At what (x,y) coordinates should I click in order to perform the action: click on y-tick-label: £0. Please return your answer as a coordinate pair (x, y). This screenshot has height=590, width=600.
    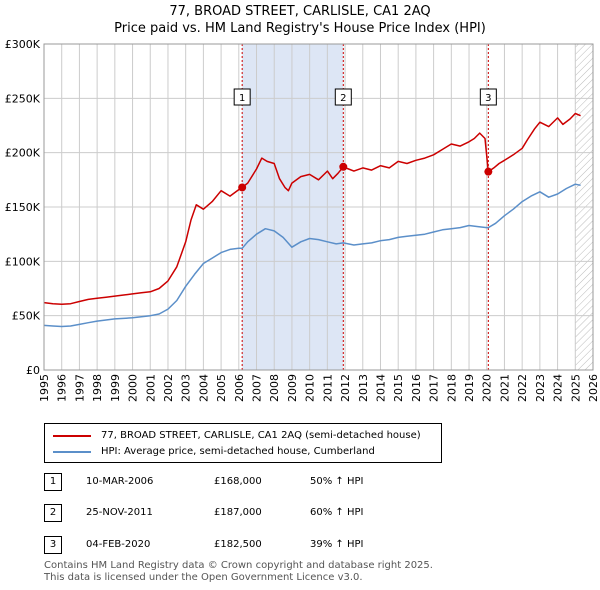
    Looking at the image, I should click on (33, 370).